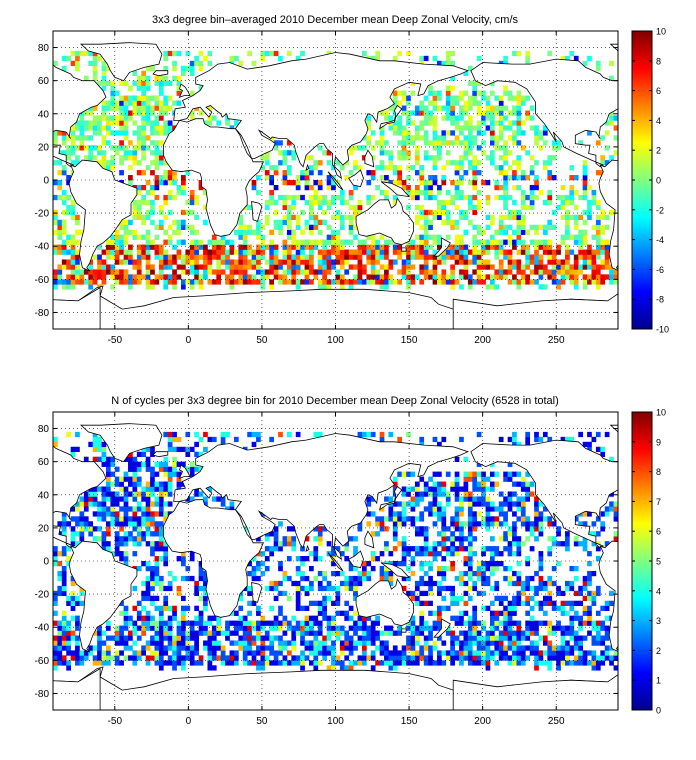 The image size is (696, 760). What do you see at coordinates (44, 147) in the screenshot?
I see `velocity-y-tick-label: 20` at bounding box center [44, 147].